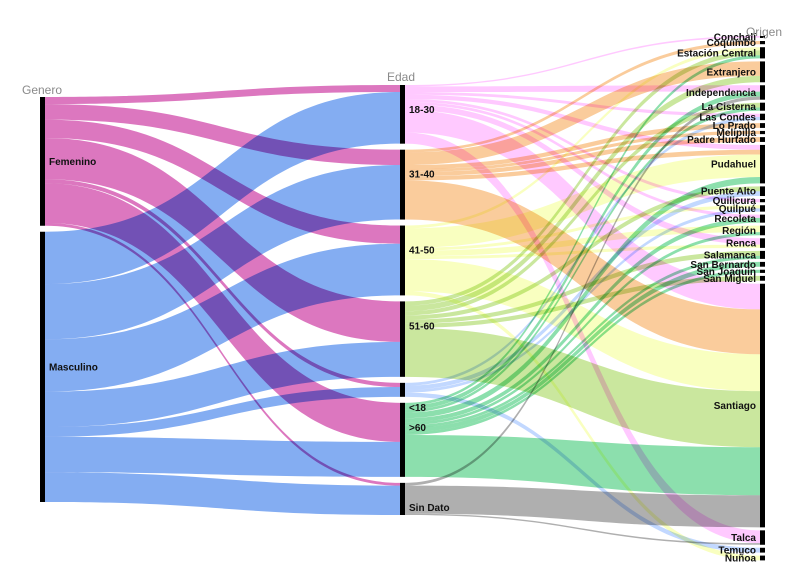  Describe the element at coordinates (222, 456) in the screenshot. I see `link-masculino-to-gt60` at that location.